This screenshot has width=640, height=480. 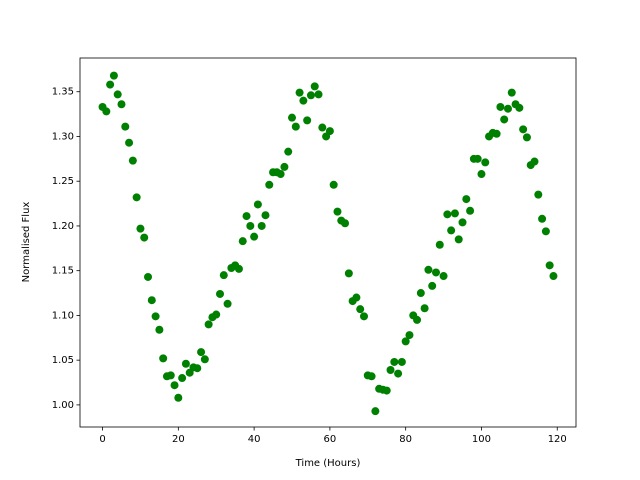 What do you see at coordinates (63, 360) in the screenshot?
I see `y-tick-label: 1.05` at bounding box center [63, 360].